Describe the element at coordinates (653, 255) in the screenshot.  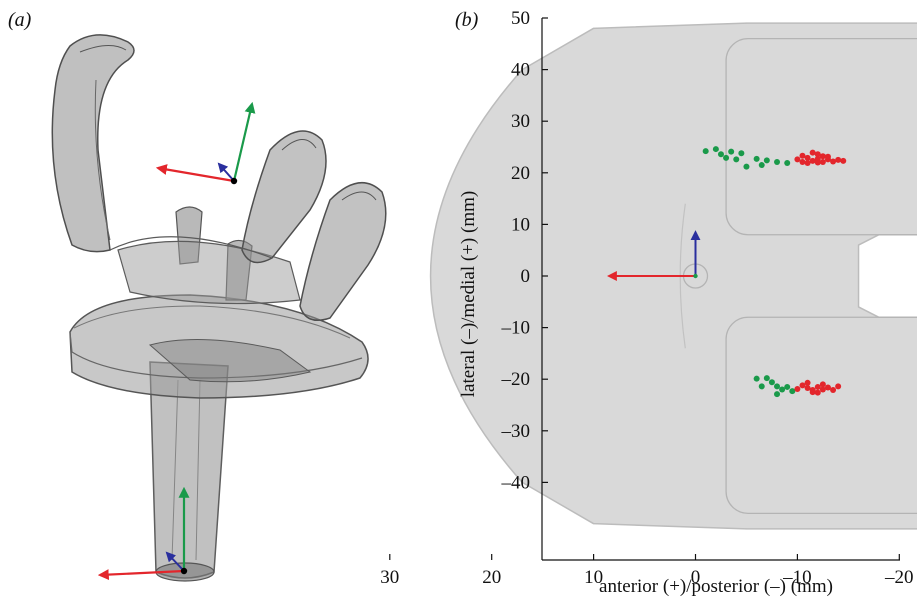
I see `origin-frame` at that location.